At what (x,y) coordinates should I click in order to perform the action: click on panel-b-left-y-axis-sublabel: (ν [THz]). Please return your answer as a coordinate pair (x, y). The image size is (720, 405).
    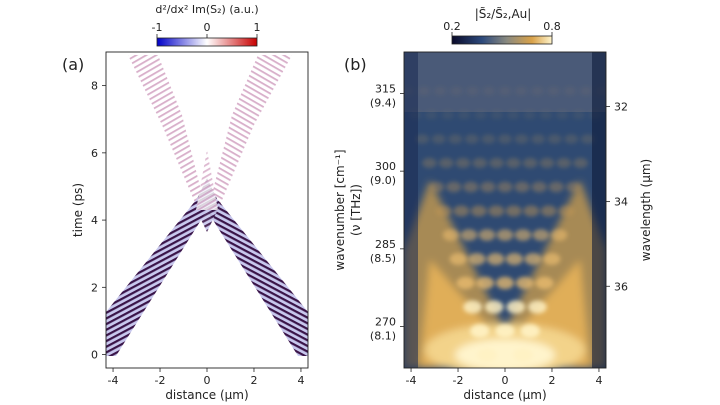
    Looking at the image, I should click on (356, 210).